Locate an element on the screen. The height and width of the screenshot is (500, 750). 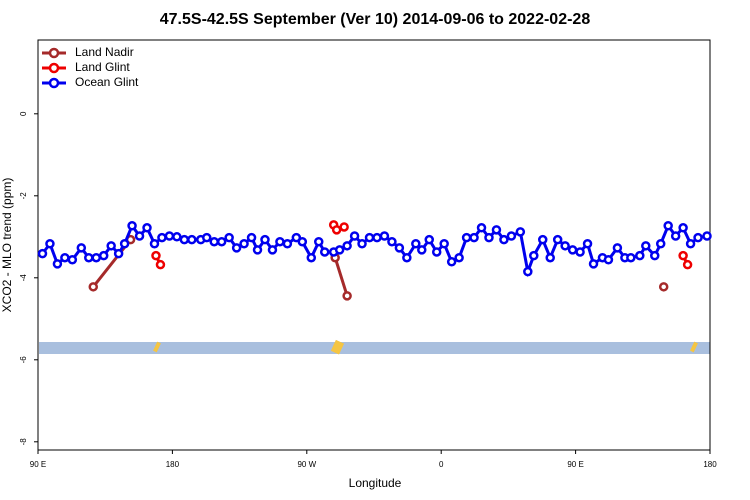
y-tick-label: -8 is located at coordinates (23, 442).